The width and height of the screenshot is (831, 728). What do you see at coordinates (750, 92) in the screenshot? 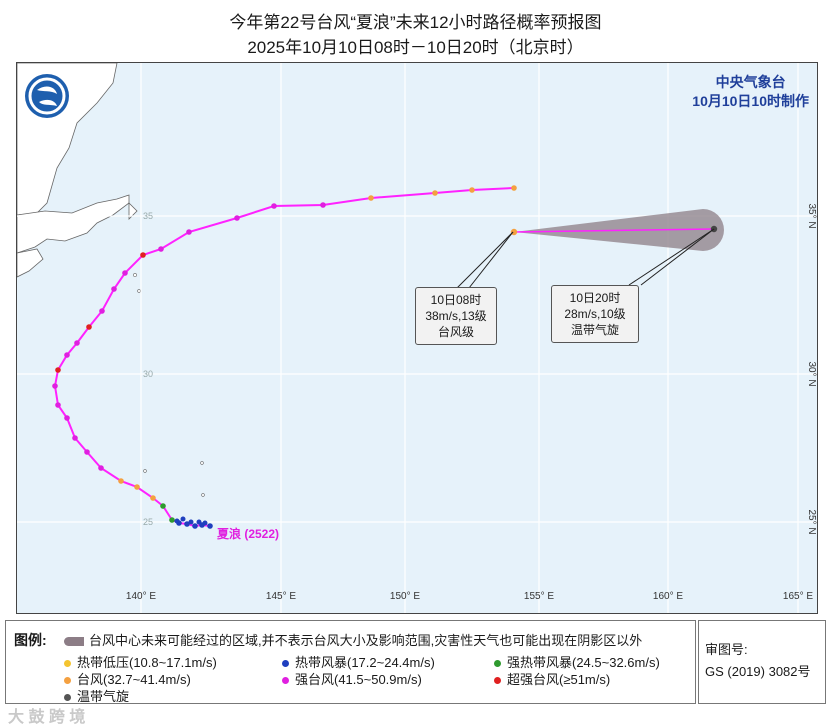
I see `agency-stamp: 中央气象台 10月10日10时制作` at bounding box center [750, 92].